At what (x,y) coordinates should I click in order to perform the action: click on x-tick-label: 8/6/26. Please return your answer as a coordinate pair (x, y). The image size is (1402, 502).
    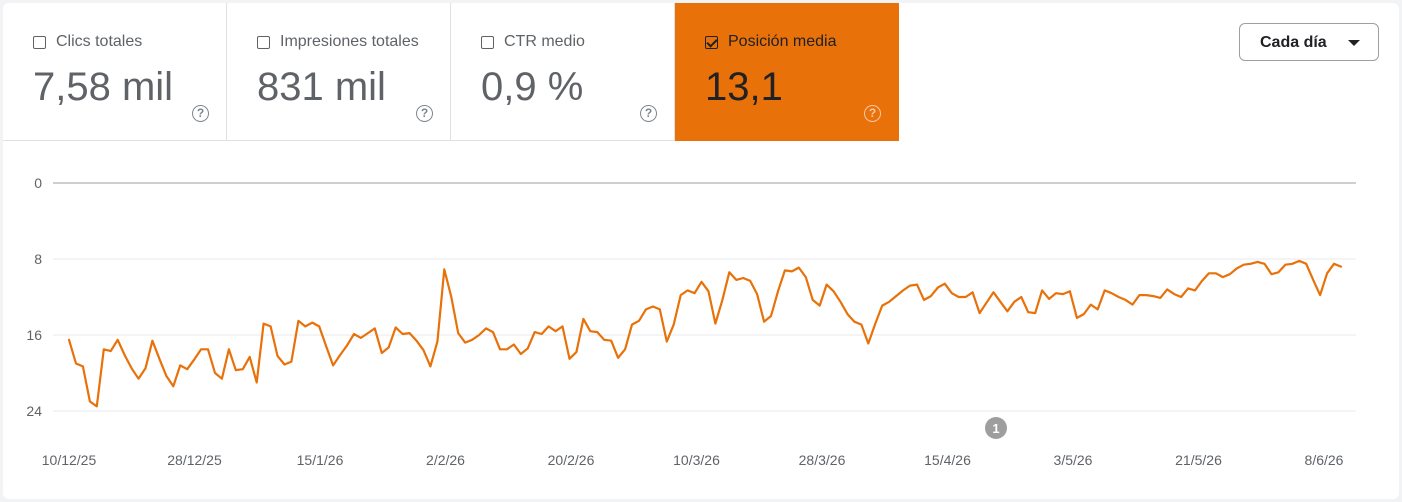
    Looking at the image, I should click on (1324, 460).